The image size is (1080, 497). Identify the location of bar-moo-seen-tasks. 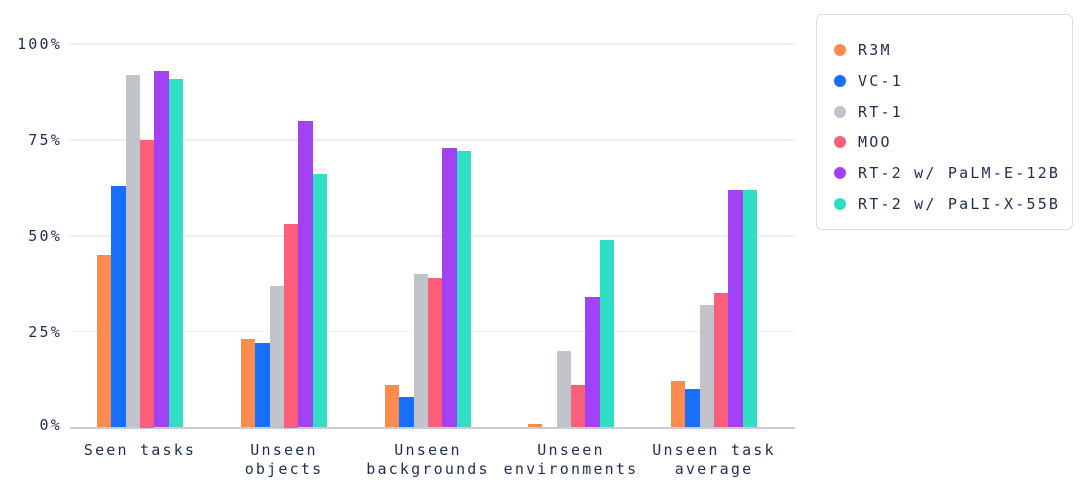
(147, 283).